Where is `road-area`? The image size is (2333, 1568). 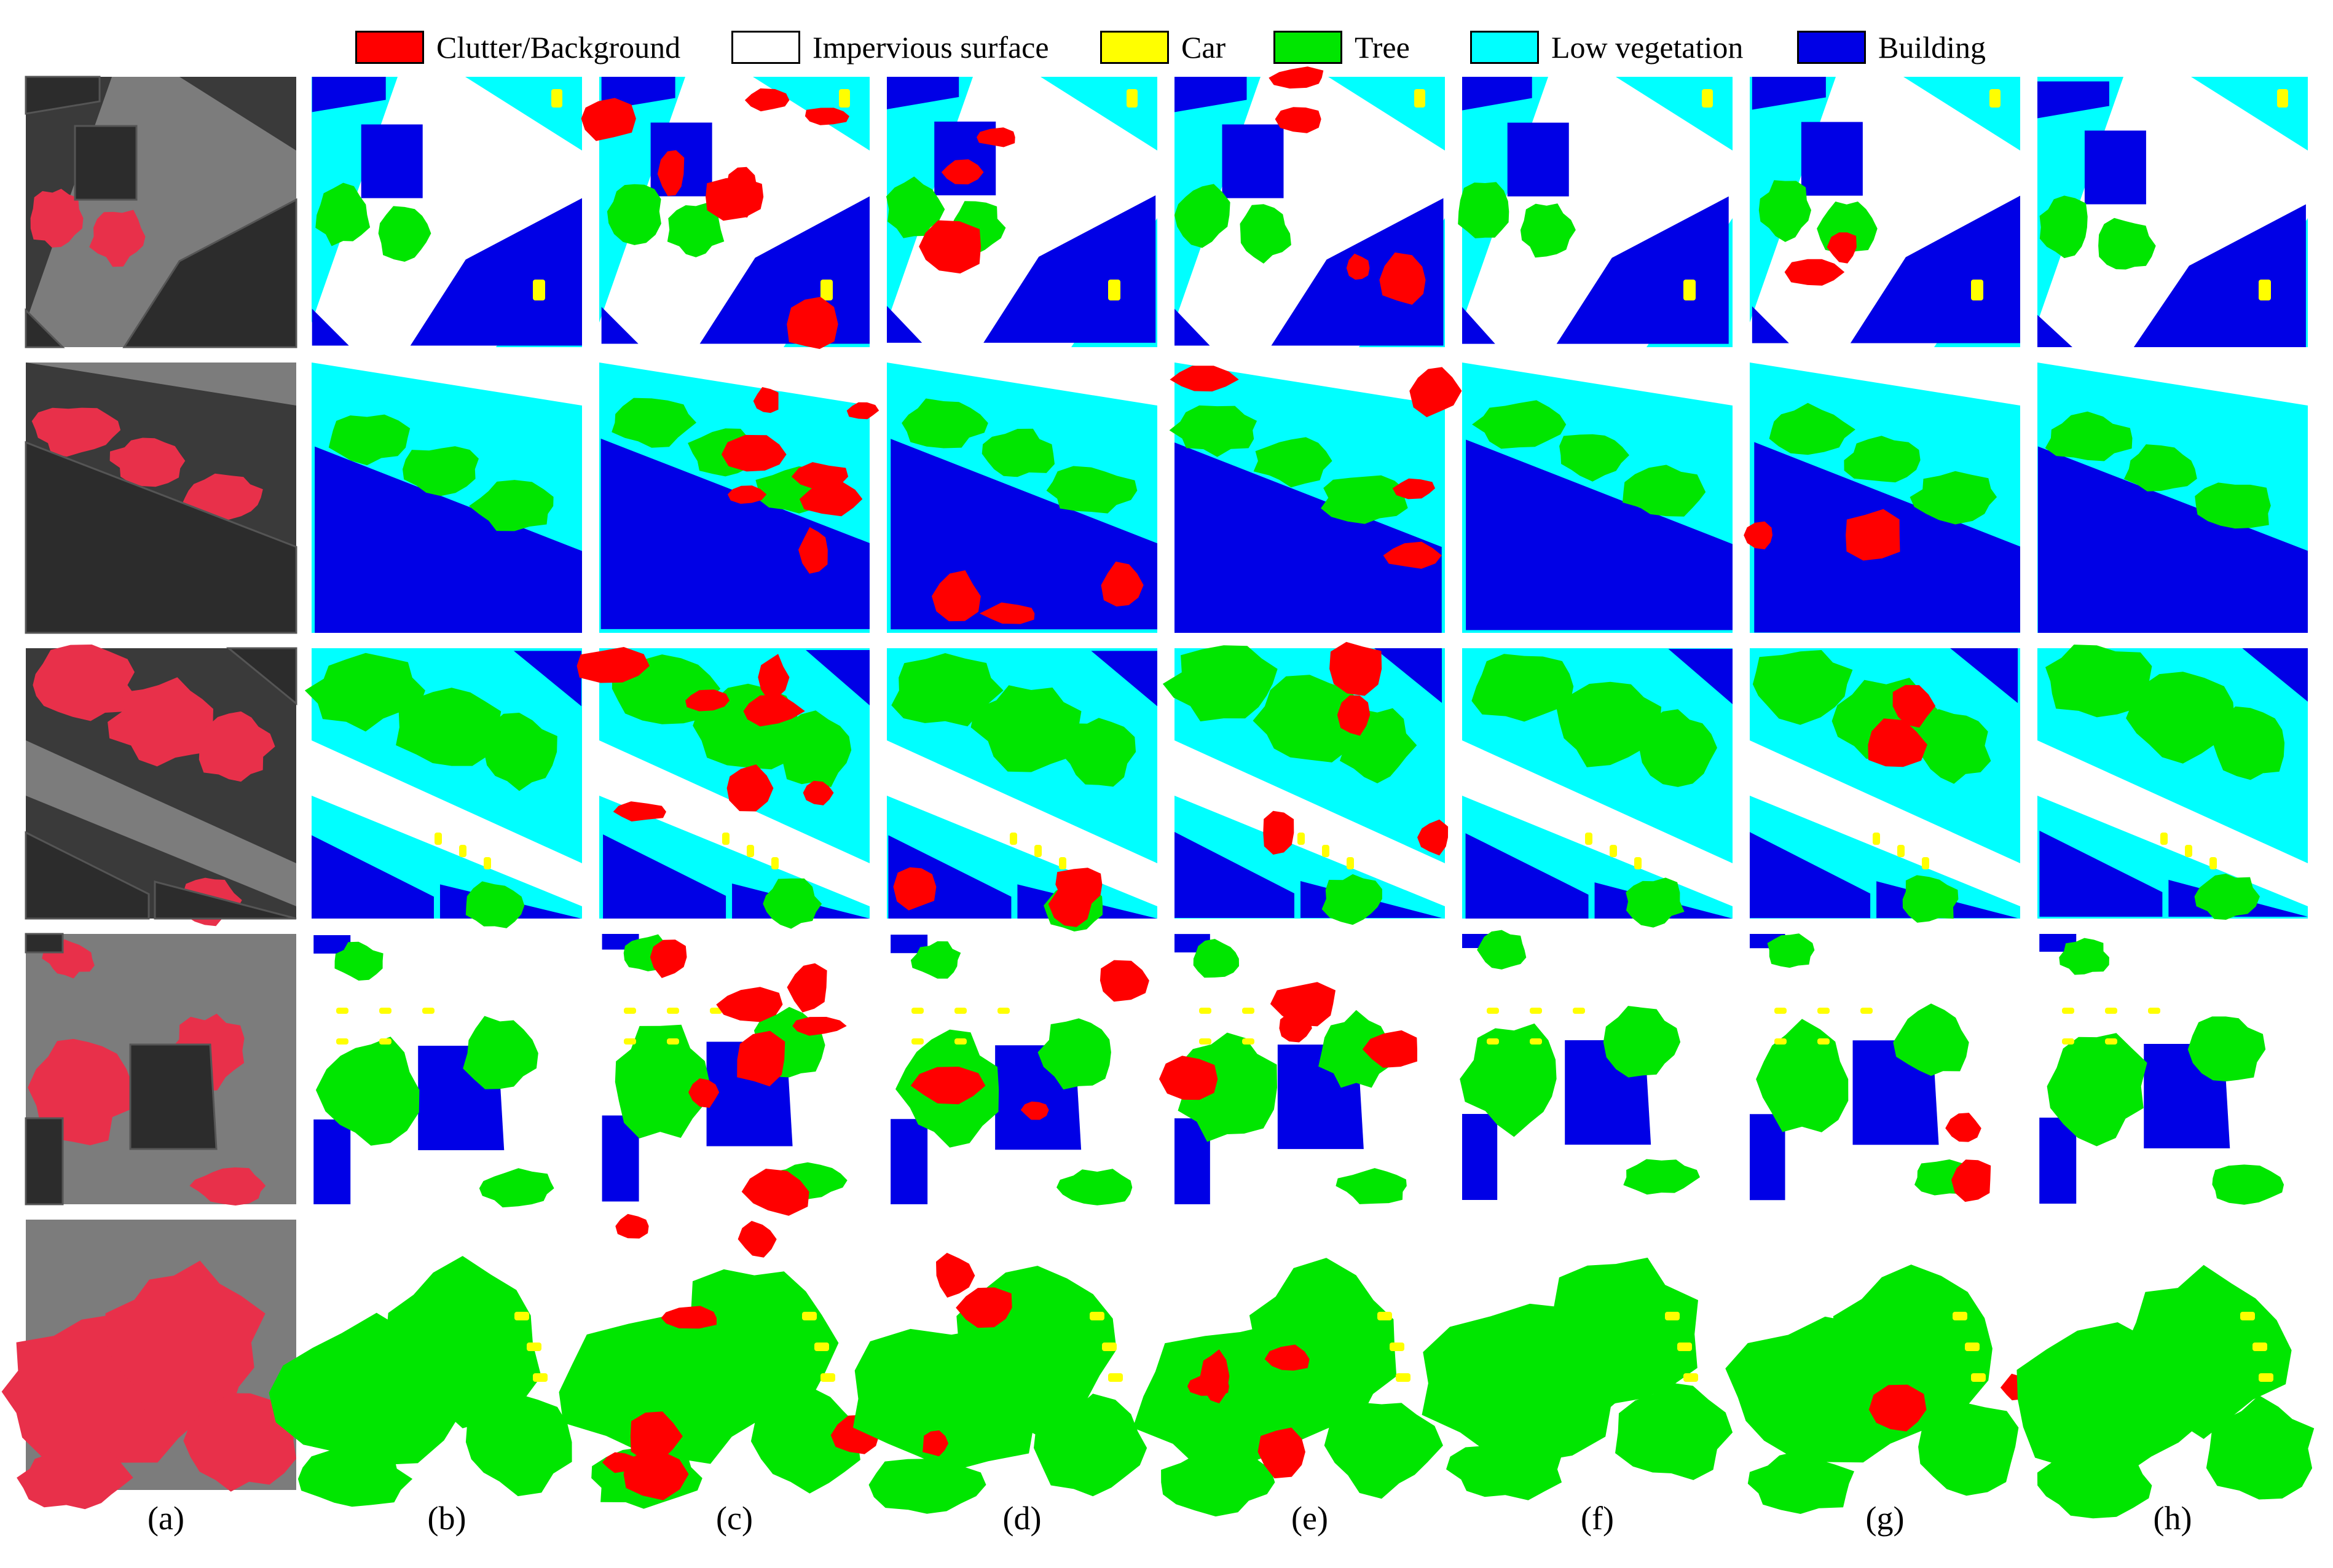 road-area is located at coordinates (161, 823).